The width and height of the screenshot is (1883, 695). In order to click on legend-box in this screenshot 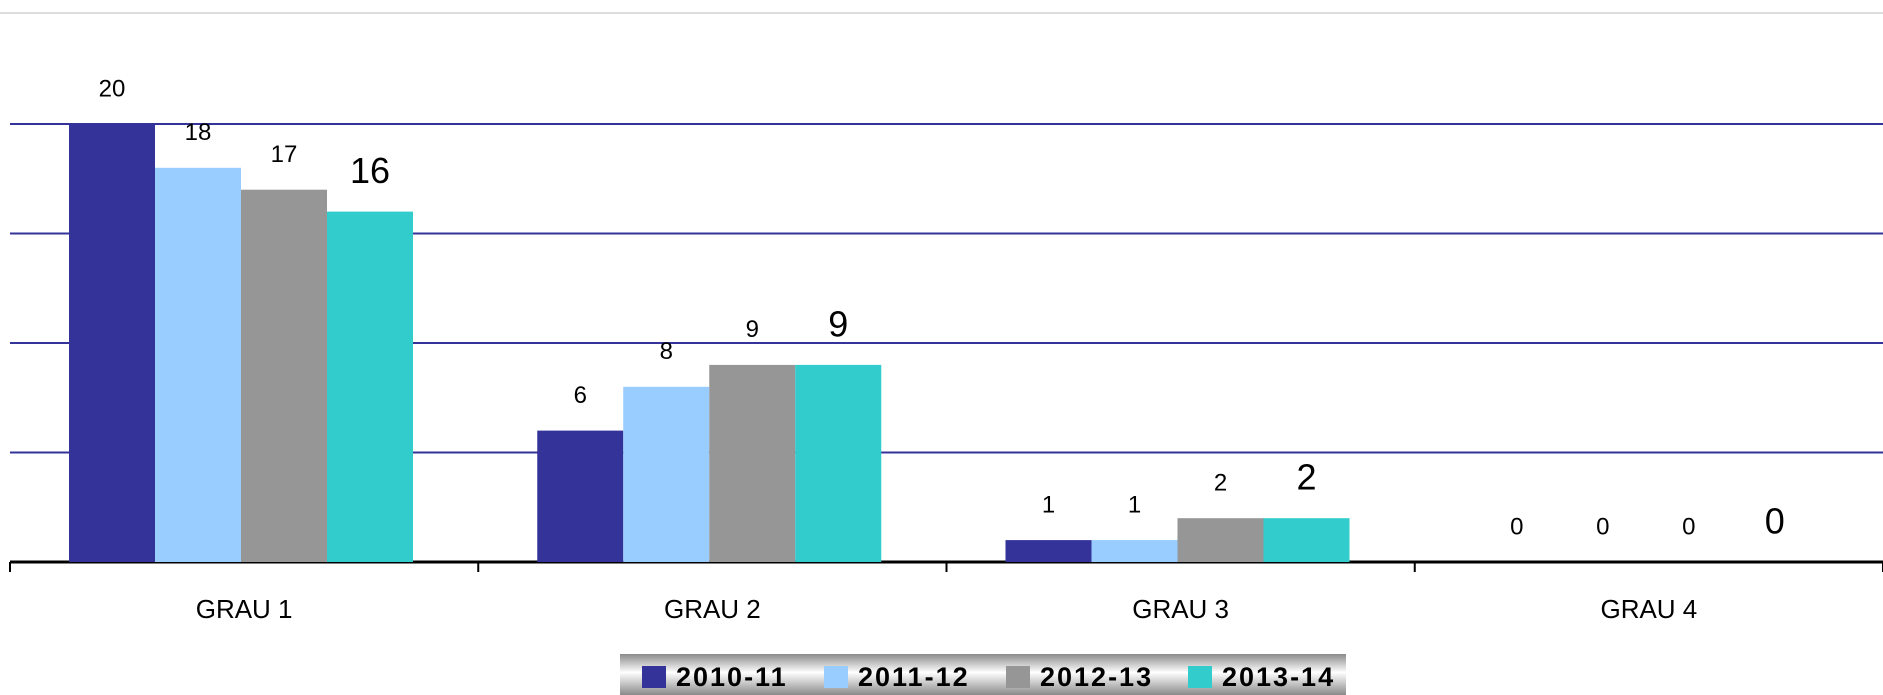, I will do `click(983, 674)`.